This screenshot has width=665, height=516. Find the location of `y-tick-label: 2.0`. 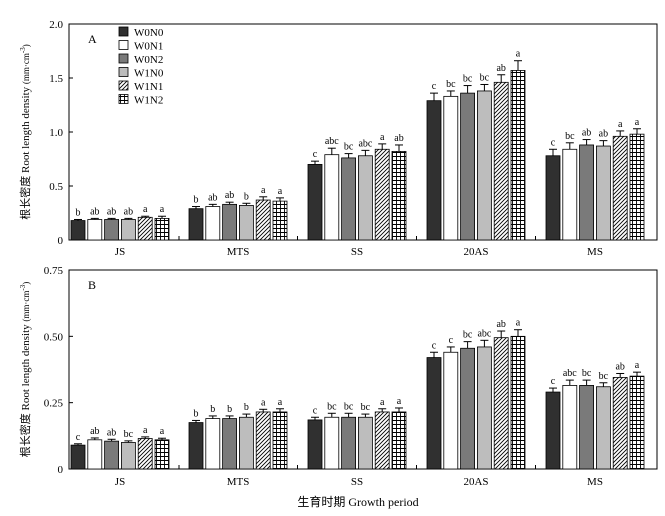

y-tick-label: 2.0 is located at coordinates (56, 25).